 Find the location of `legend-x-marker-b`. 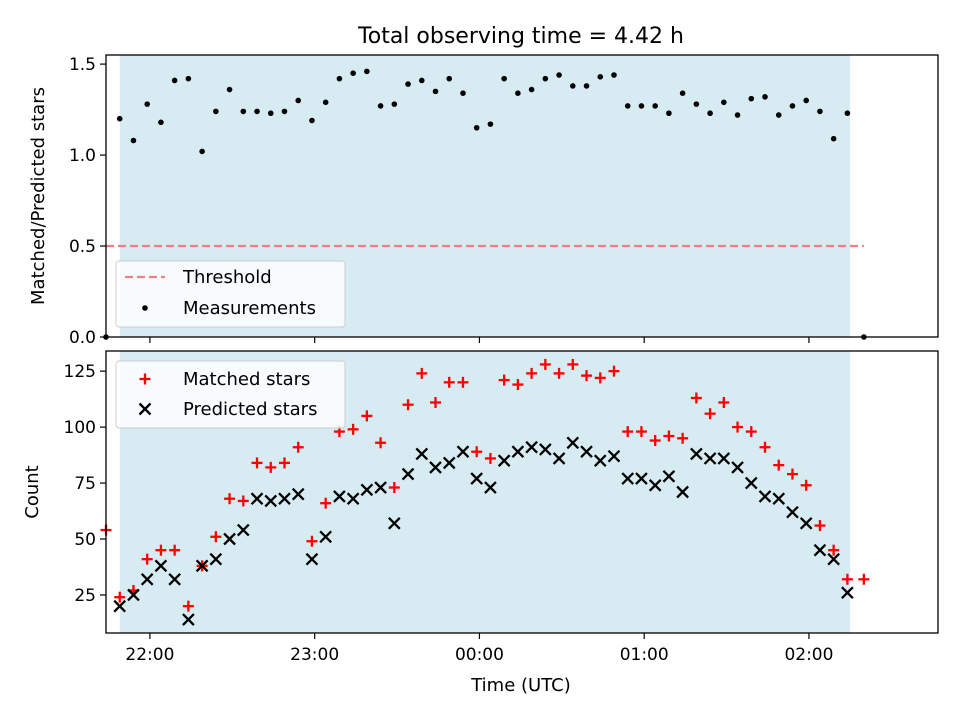

legend-x-marker-b is located at coordinates (145, 409).